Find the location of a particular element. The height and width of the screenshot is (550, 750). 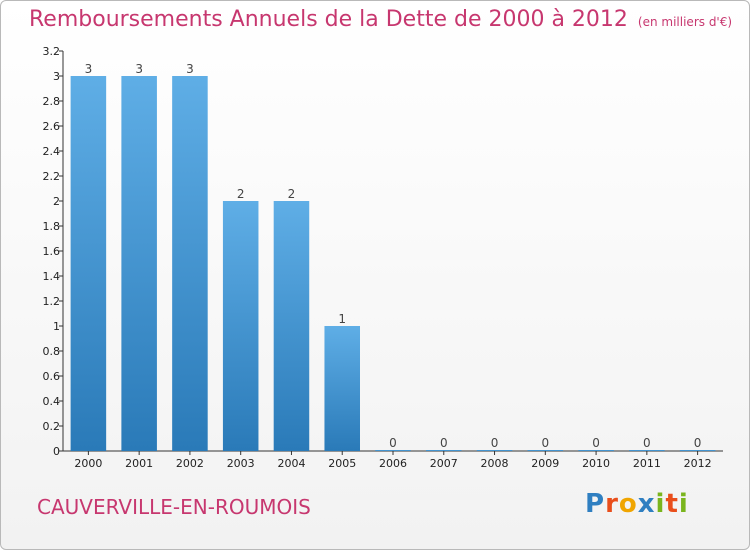

logo-letter: o is located at coordinates (628, 504).